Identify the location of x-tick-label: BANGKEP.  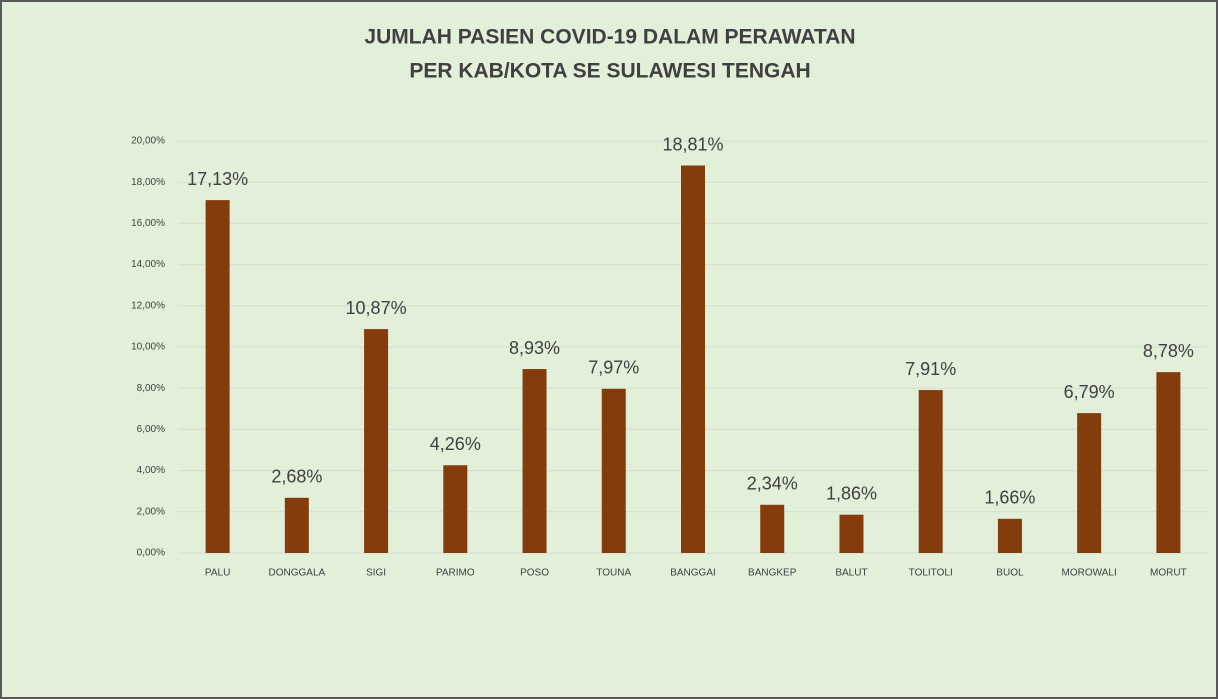
(772, 573).